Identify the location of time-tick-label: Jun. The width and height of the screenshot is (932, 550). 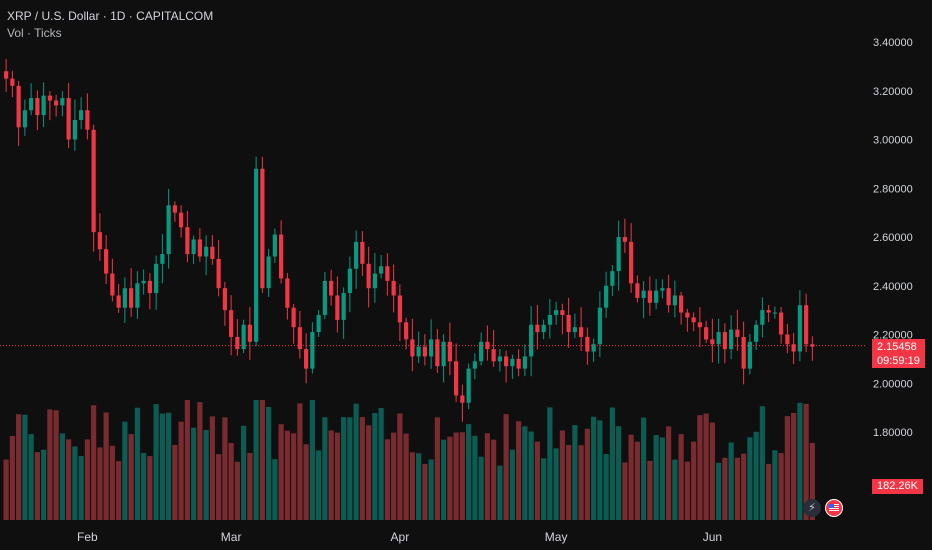
(712, 537).